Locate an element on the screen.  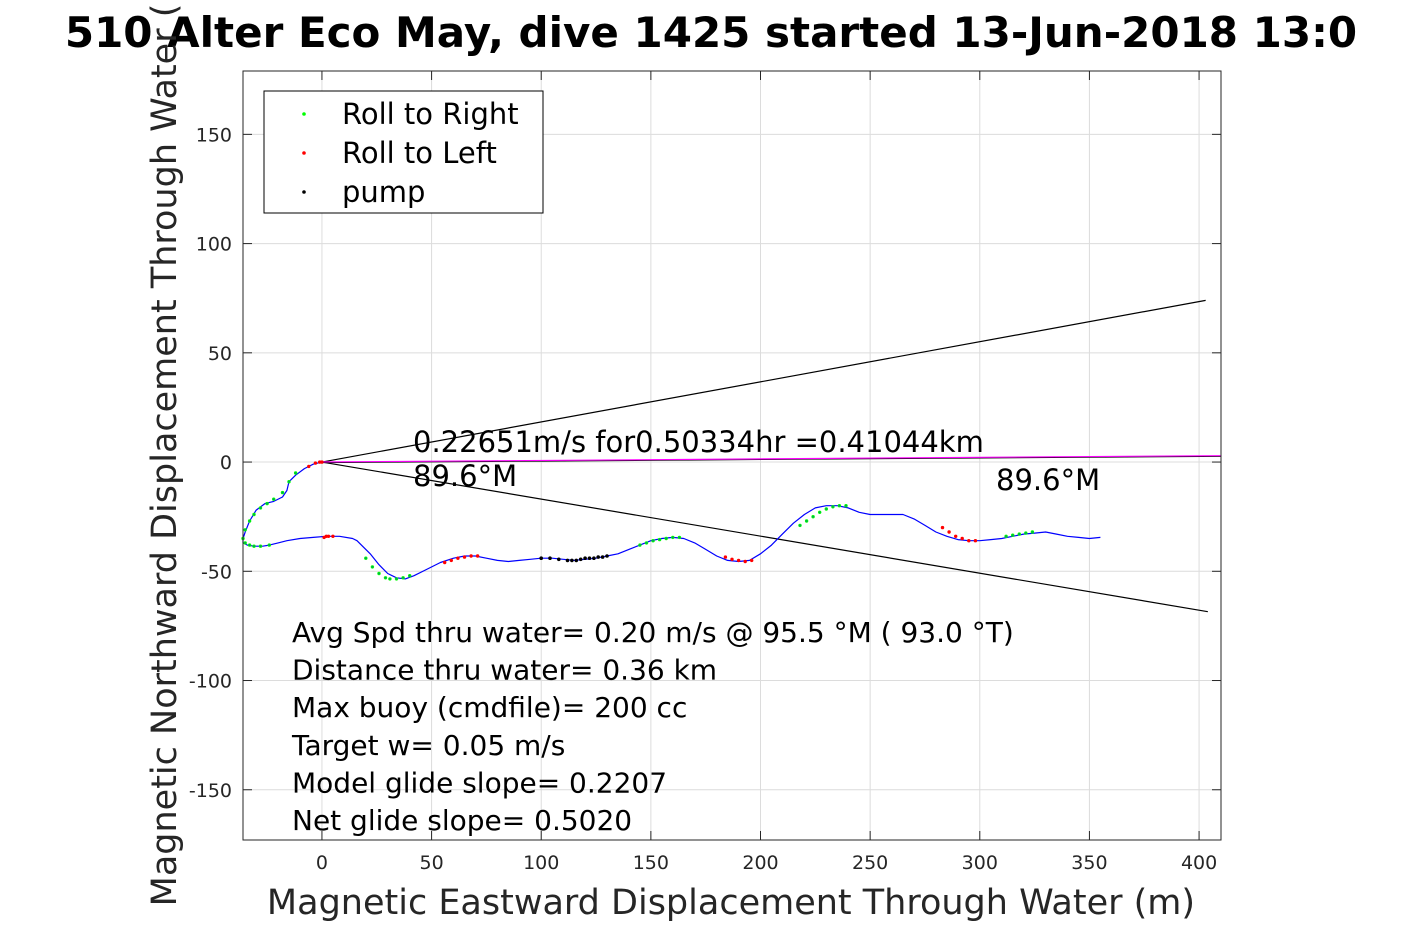
heading-annotation-near: 89.6°M is located at coordinates (465, 476).